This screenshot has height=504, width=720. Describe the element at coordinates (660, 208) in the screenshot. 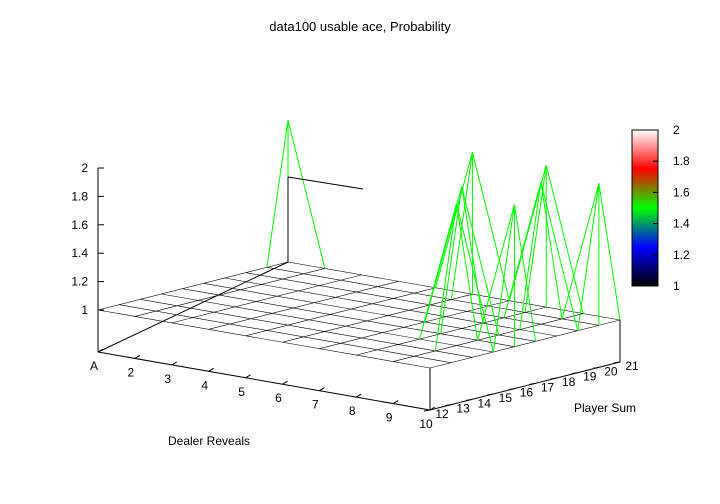

I see `colorbar: 1 1.2 1.4 1.6 1.8 2` at that location.